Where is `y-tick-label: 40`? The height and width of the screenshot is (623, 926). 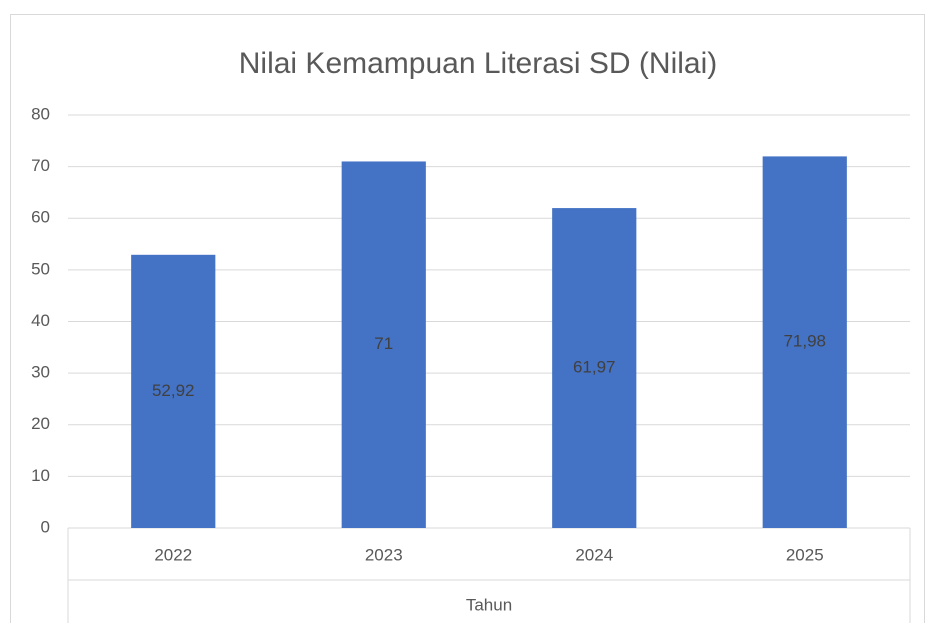 y-tick-label: 40 is located at coordinates (40, 320).